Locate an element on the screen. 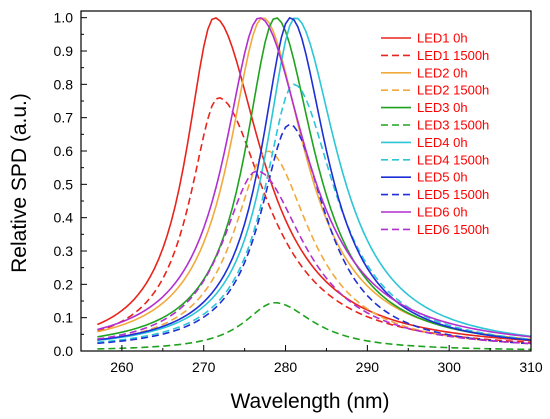 This screenshot has height=419, width=550. legend-label-2: LED1 1500h is located at coordinates (453, 55).